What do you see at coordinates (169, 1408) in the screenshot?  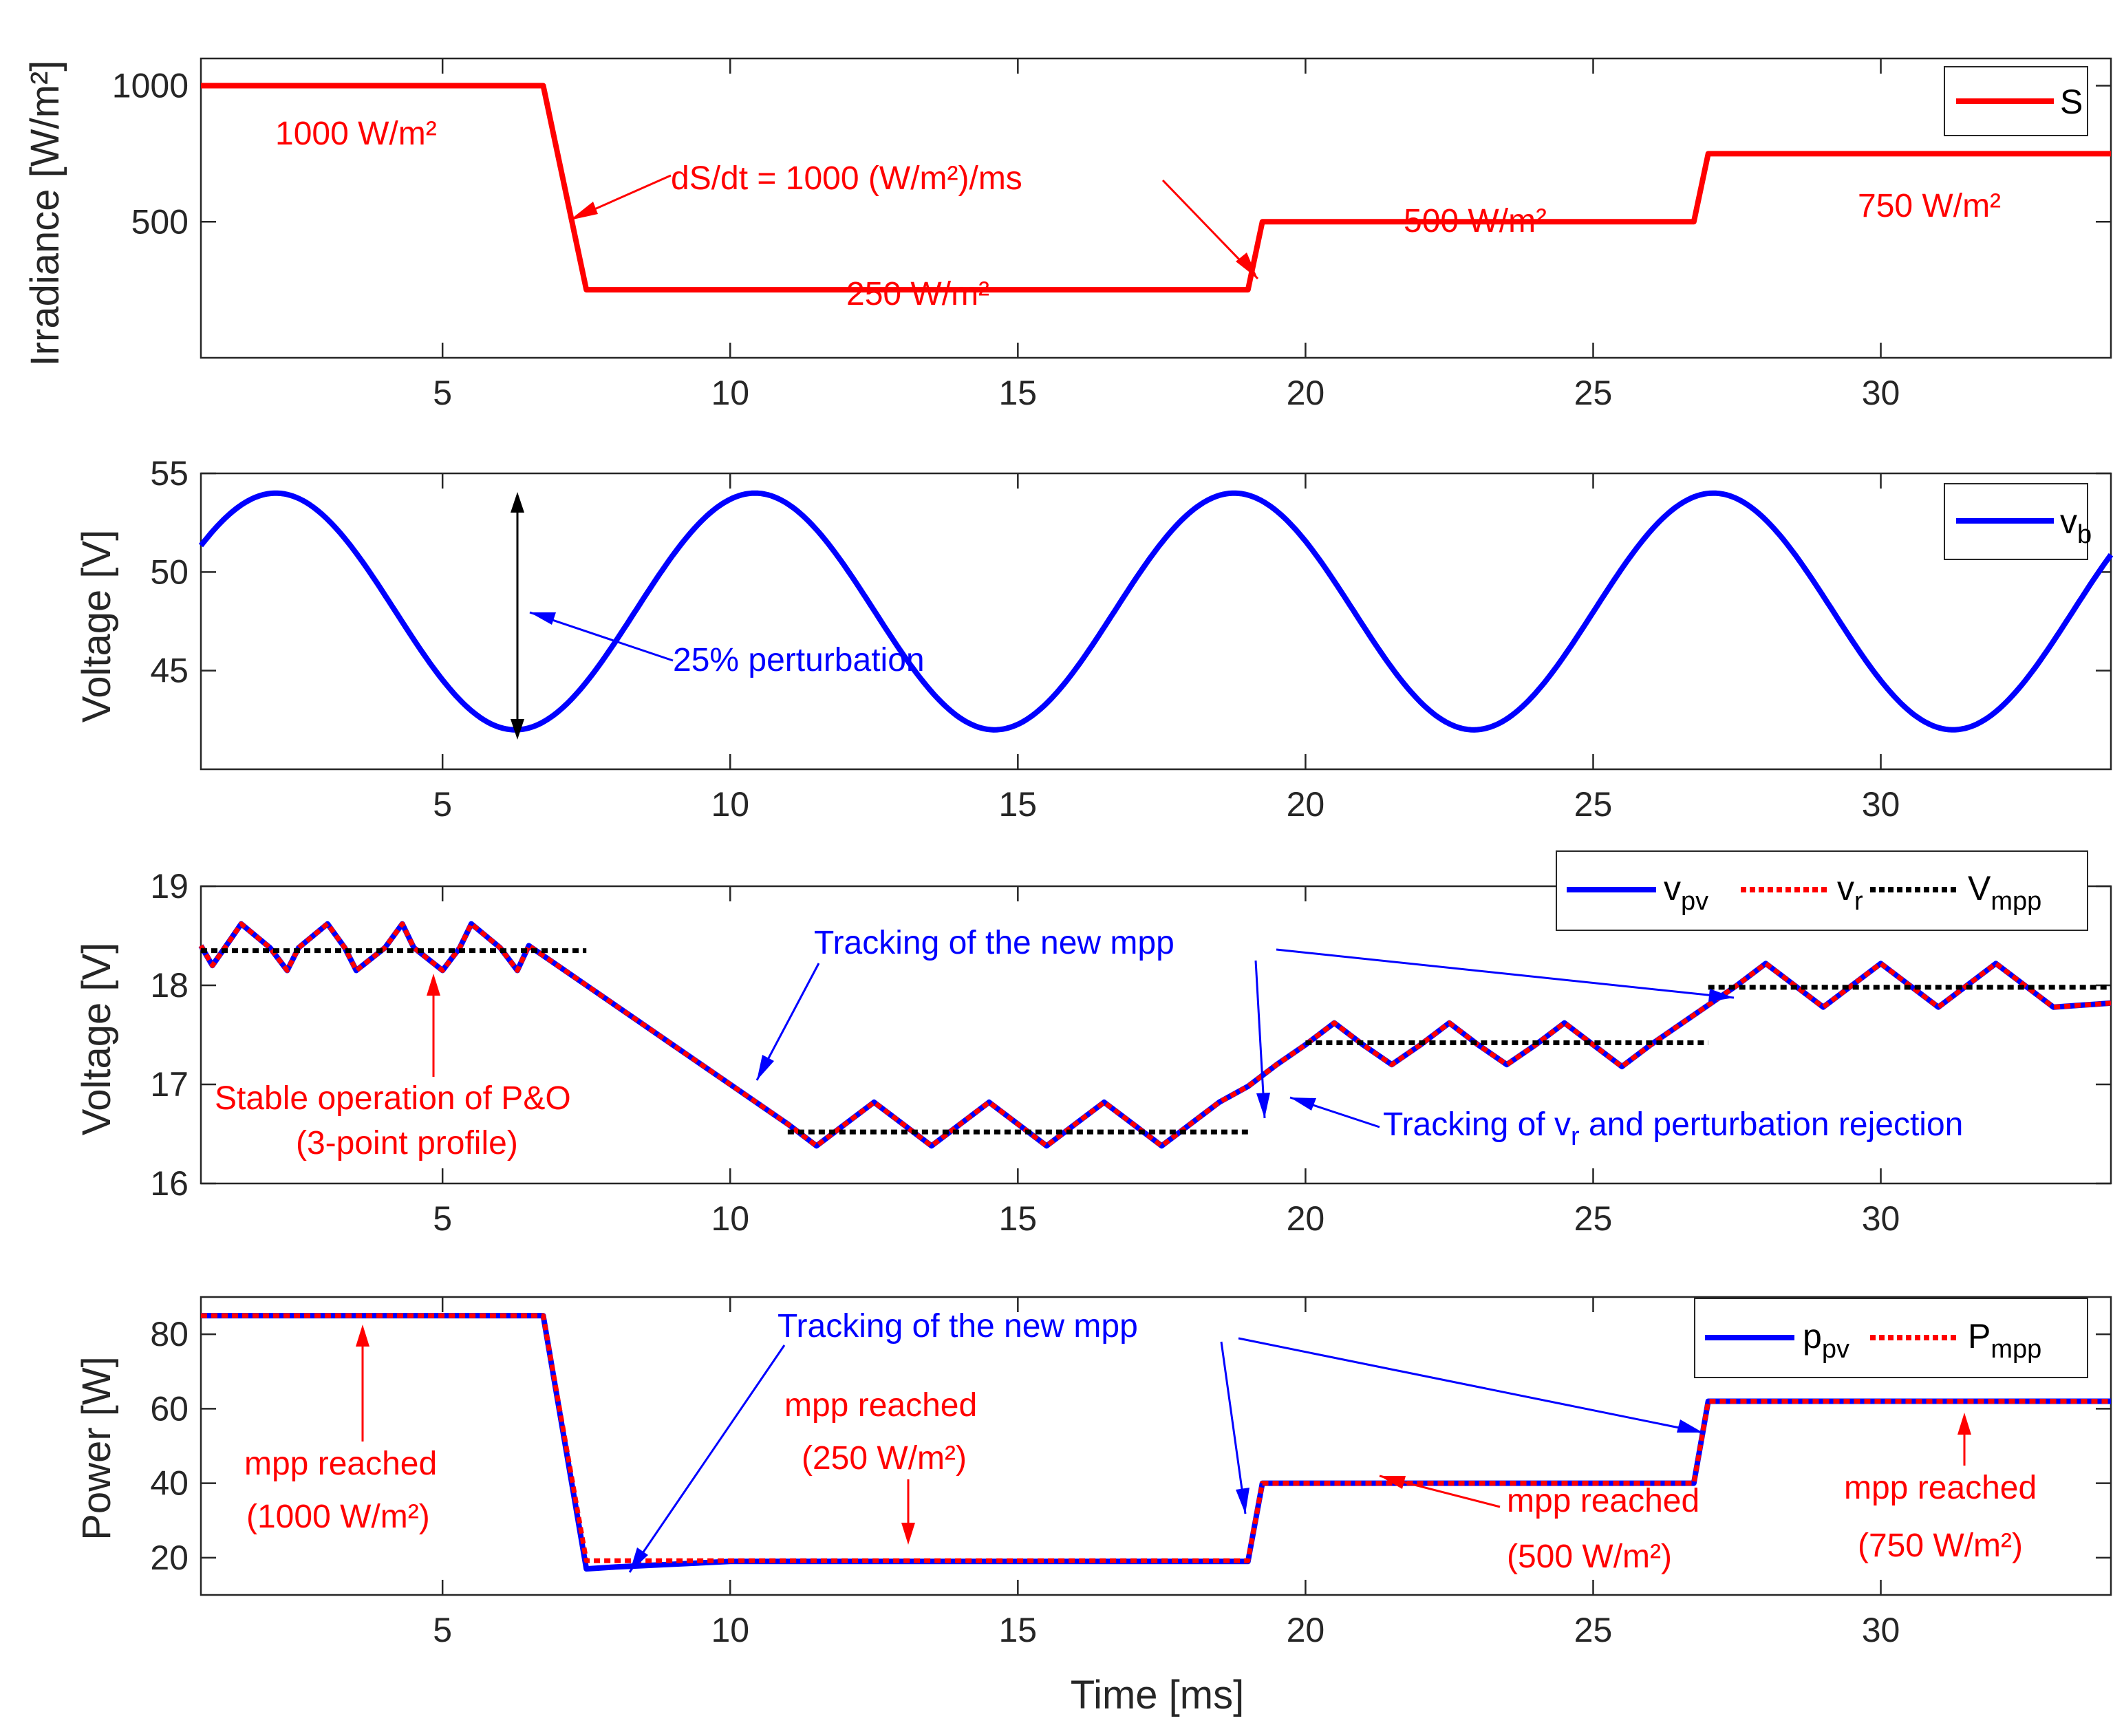 I see `y-tick-label: 60` at bounding box center [169, 1408].